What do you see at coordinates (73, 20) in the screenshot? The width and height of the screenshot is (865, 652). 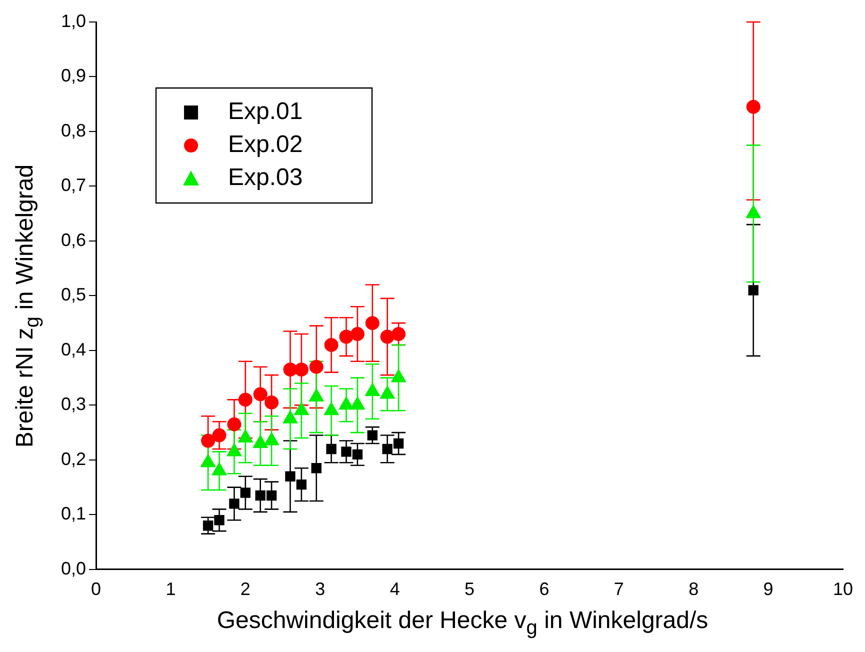 I see `y-tick-label: 1,0` at bounding box center [73, 20].